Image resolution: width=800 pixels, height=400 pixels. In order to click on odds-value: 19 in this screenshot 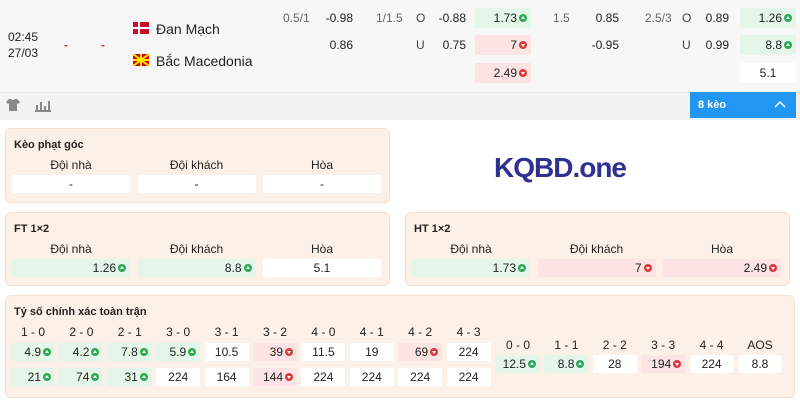, I will do `click(372, 352)`.